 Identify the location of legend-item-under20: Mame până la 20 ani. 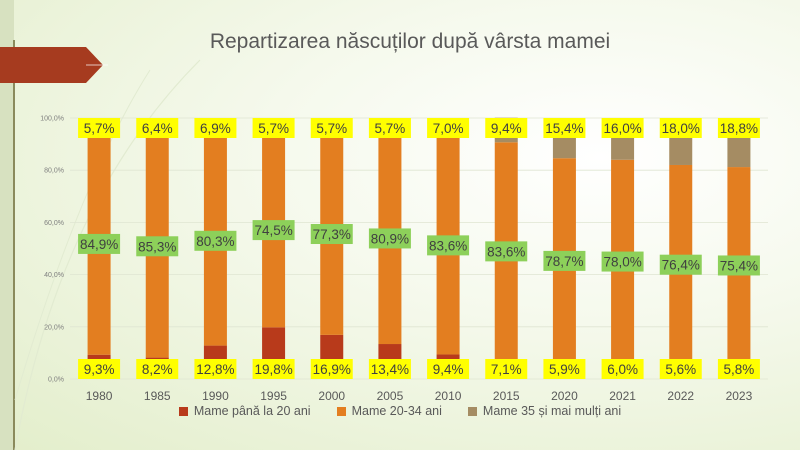
(244, 411).